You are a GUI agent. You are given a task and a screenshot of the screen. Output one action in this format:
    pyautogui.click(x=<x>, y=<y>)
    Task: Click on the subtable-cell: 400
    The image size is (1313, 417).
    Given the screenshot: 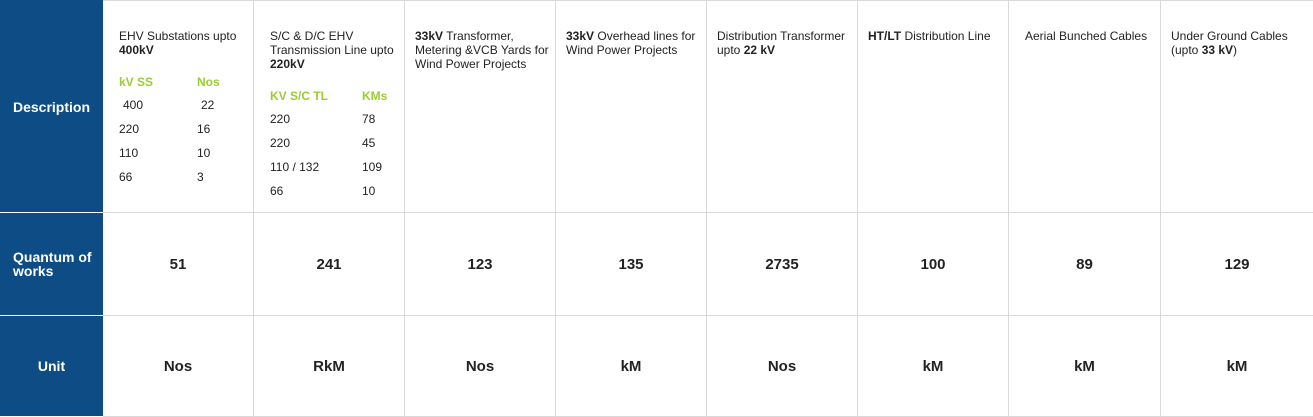 What is the action you would take?
    pyautogui.click(x=162, y=105)
    